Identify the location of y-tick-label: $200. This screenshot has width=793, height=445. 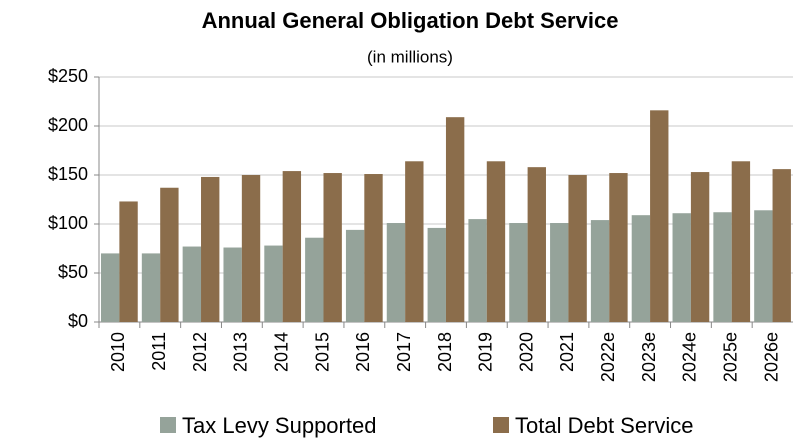
(68, 125).